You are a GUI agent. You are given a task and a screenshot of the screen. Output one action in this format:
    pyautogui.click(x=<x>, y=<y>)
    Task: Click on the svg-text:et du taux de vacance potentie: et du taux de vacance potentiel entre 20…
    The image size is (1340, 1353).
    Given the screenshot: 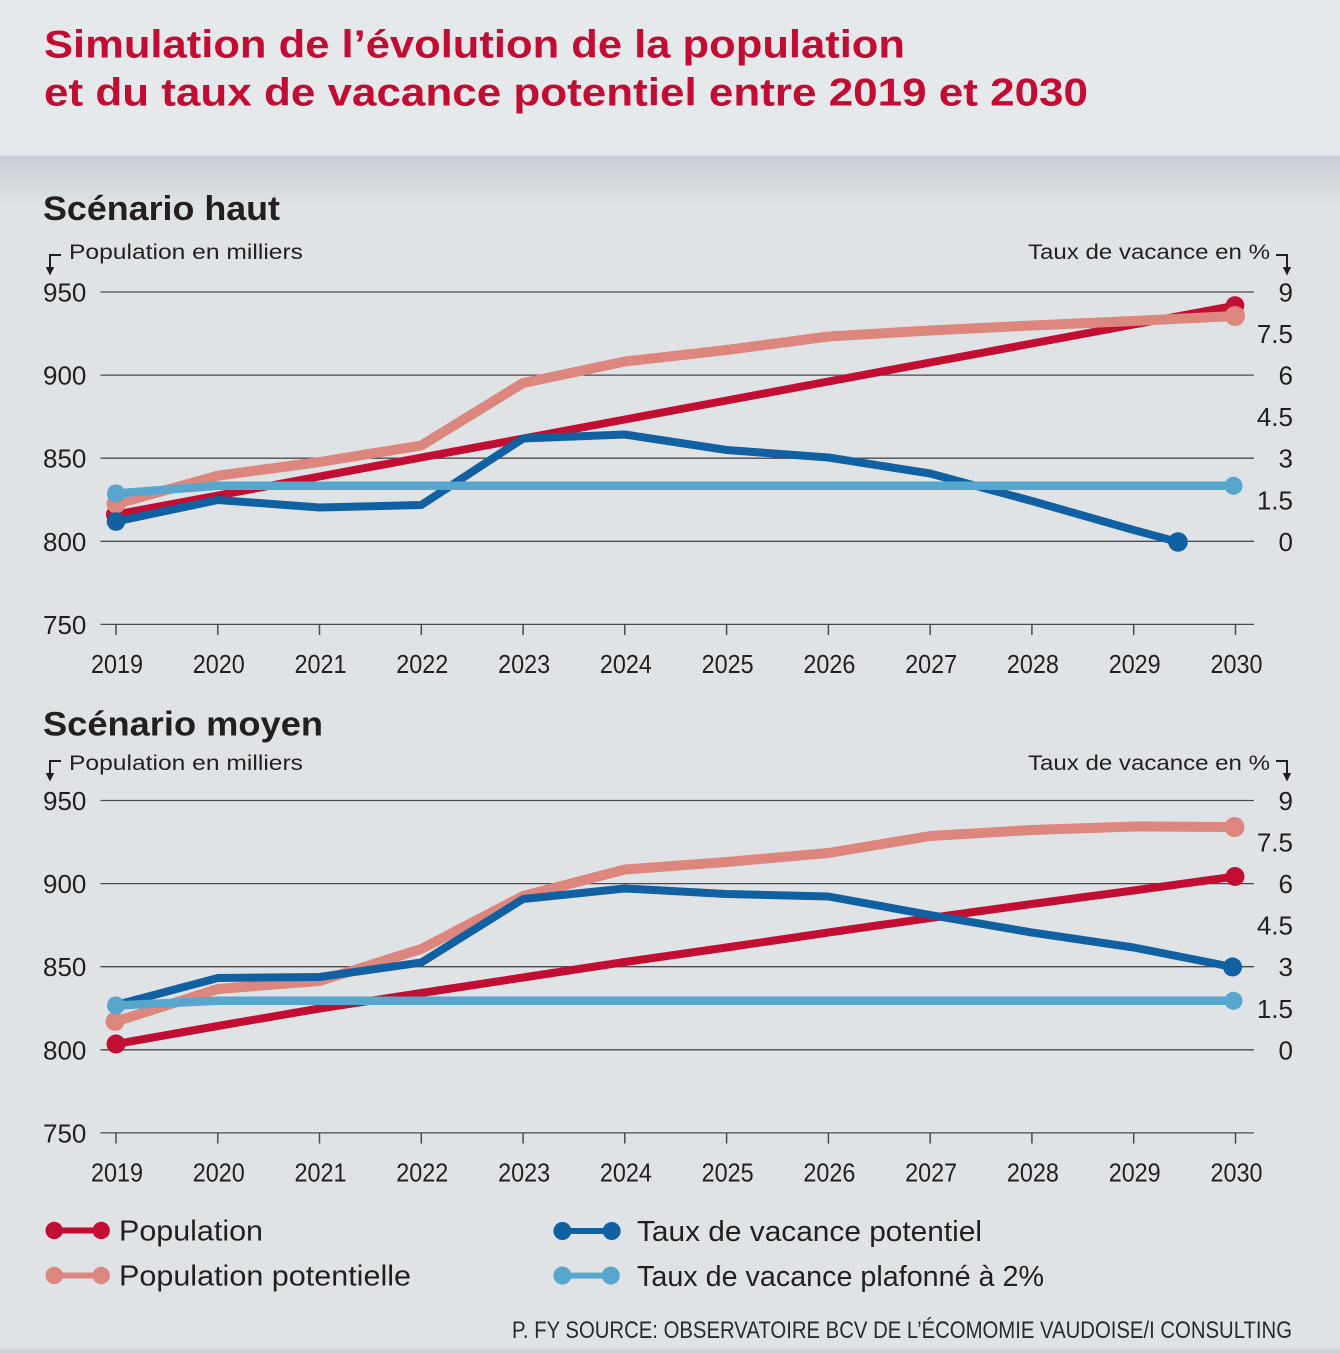 What is the action you would take?
    pyautogui.click(x=566, y=93)
    